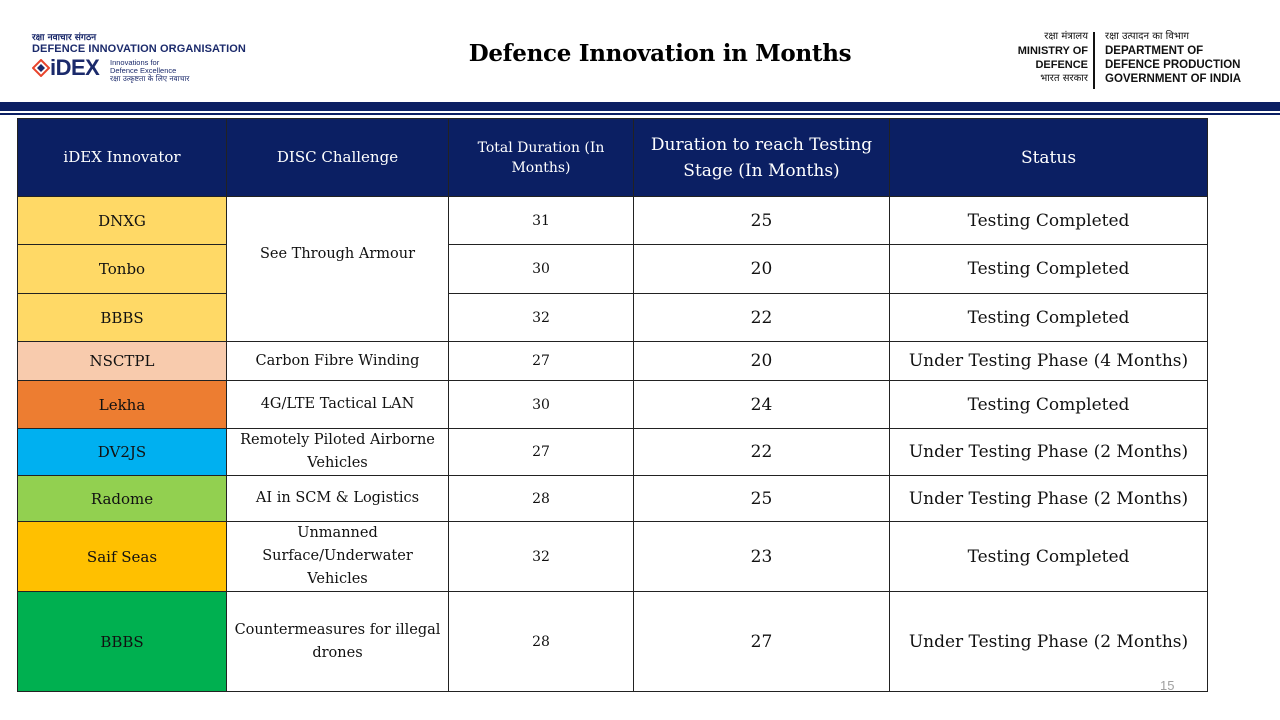  Describe the element at coordinates (541, 157) in the screenshot. I see `column-header-total-duration: Total Duration (In Months)` at that location.